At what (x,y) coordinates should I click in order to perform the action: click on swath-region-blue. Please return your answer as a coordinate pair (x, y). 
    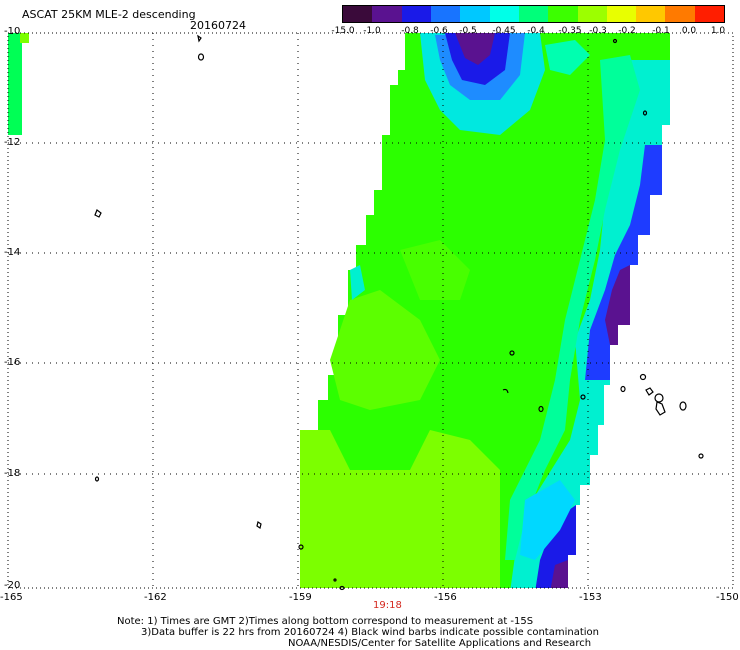
    Looking at the image, I should click on (623, 262).